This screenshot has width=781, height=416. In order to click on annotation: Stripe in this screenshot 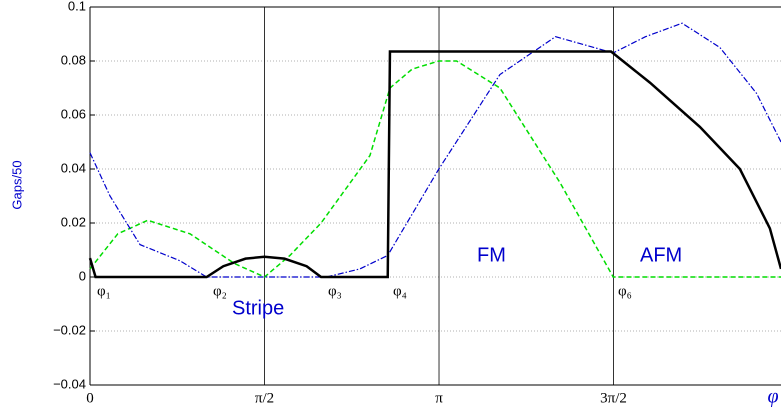, I will do `click(258, 308)`.